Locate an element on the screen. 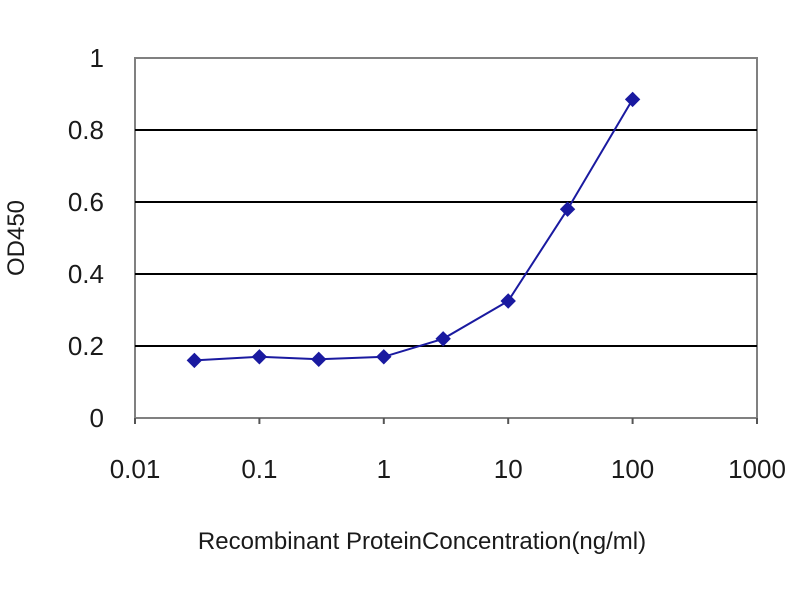  x-tick-label: 1000 is located at coordinates (757, 469).